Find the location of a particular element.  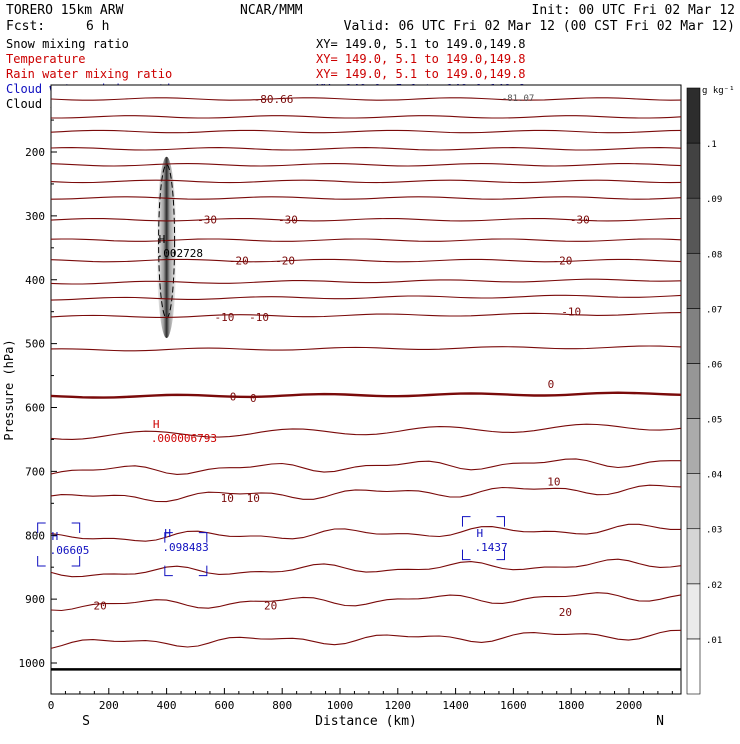

legend-field-name: Rain water mixing ratio is located at coordinates (89, 74).